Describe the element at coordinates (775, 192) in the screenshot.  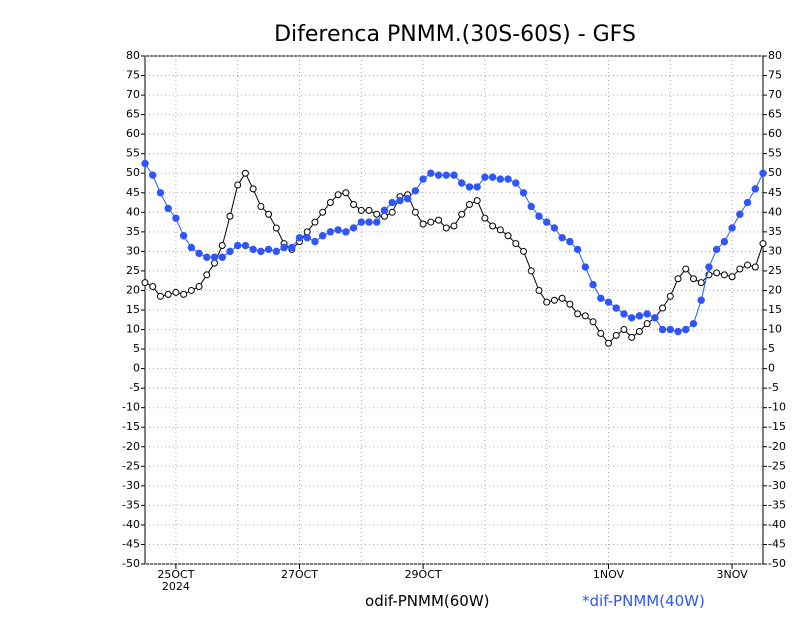
I see `y2-tick-label: 45` at that location.